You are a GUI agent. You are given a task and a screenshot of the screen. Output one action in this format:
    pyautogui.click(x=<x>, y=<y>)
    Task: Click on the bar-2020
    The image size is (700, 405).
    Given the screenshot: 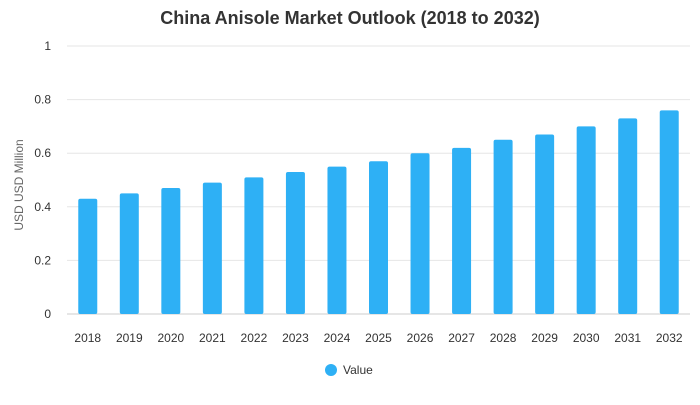 What is the action you would take?
    pyautogui.click(x=171, y=251)
    